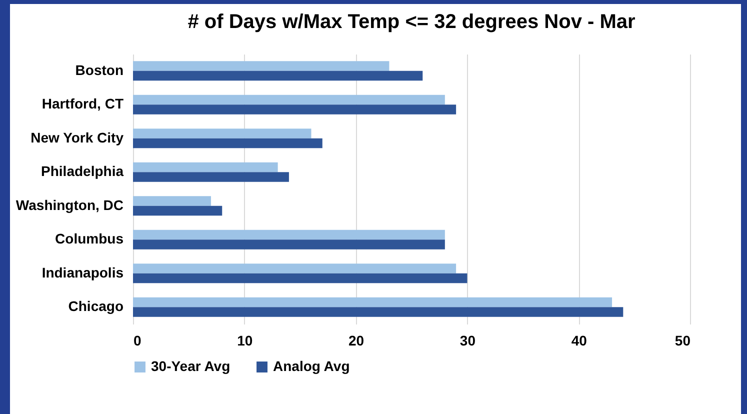 The image size is (747, 414). I want to click on y-tick-label: Washington, DC, so click(70, 204).